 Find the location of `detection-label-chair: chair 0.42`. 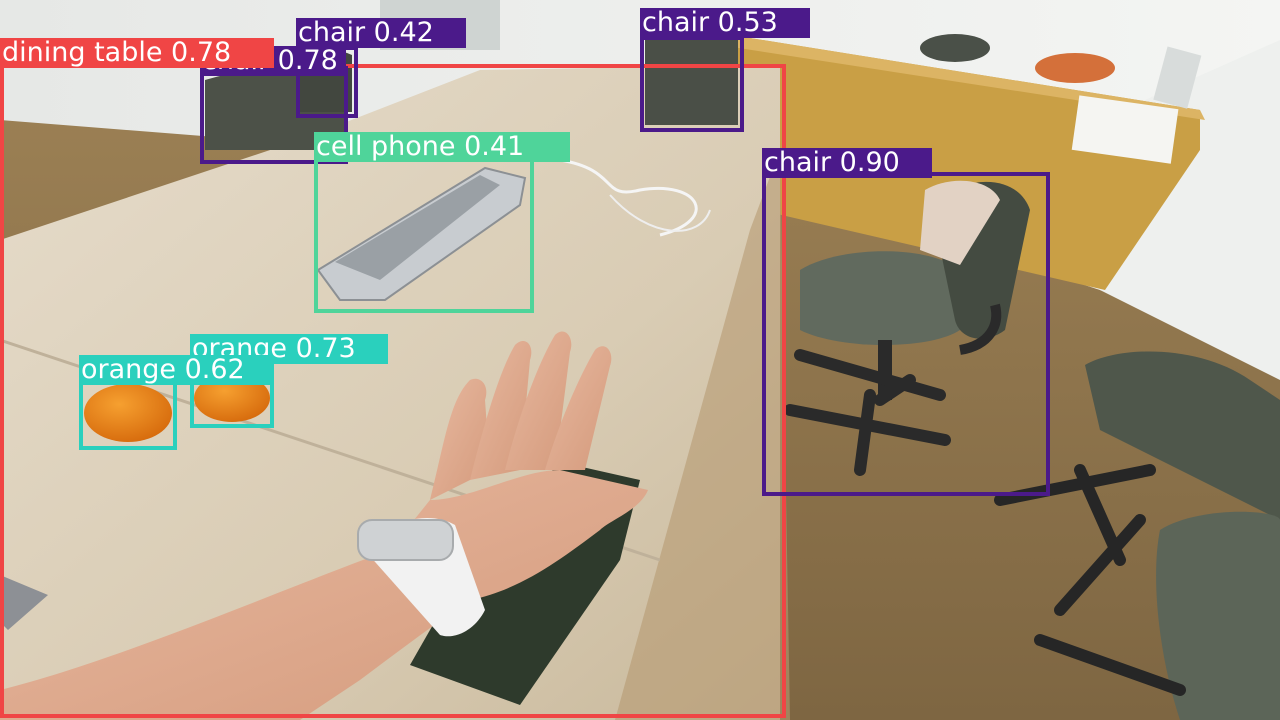

detection-label-chair: chair 0.42 is located at coordinates (381, 33).